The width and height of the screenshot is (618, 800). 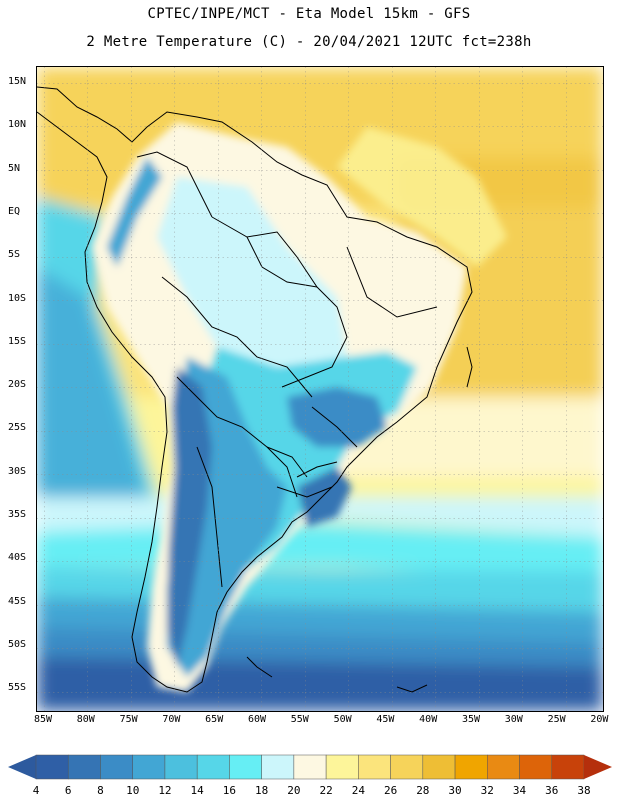 What do you see at coordinates (22, 767) in the screenshot?
I see `colorbar-low-arrow` at bounding box center [22, 767].